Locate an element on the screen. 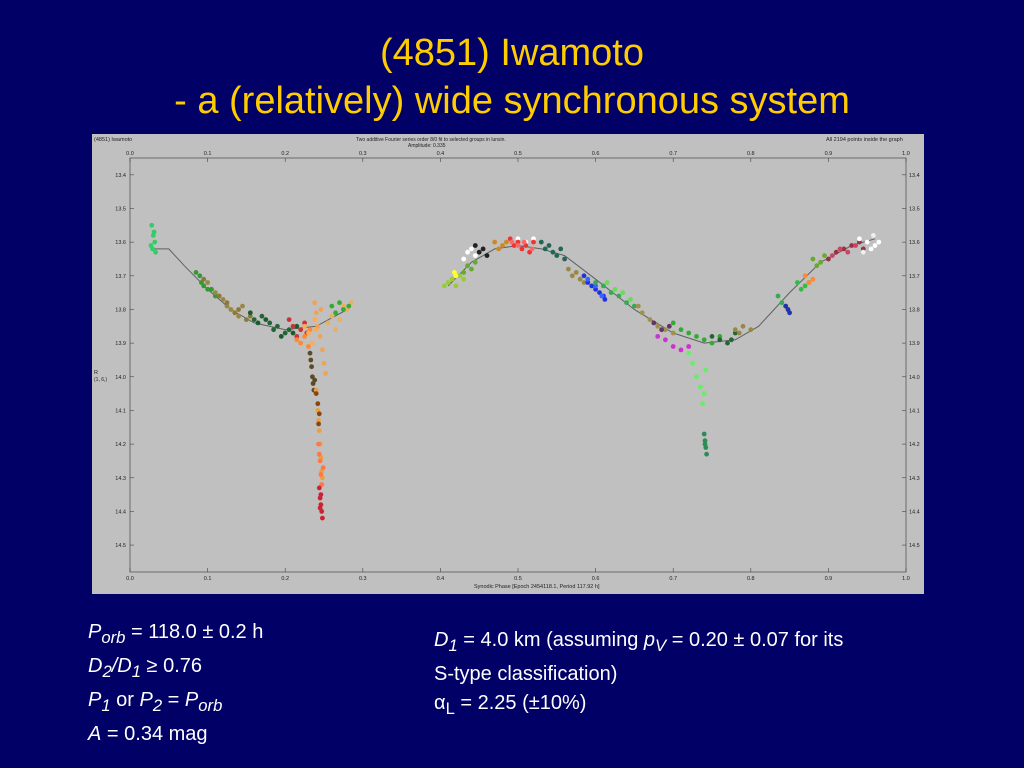 The width and height of the screenshot is (1024, 768). x-tick-label-bottom: 0.6 is located at coordinates (596, 579).